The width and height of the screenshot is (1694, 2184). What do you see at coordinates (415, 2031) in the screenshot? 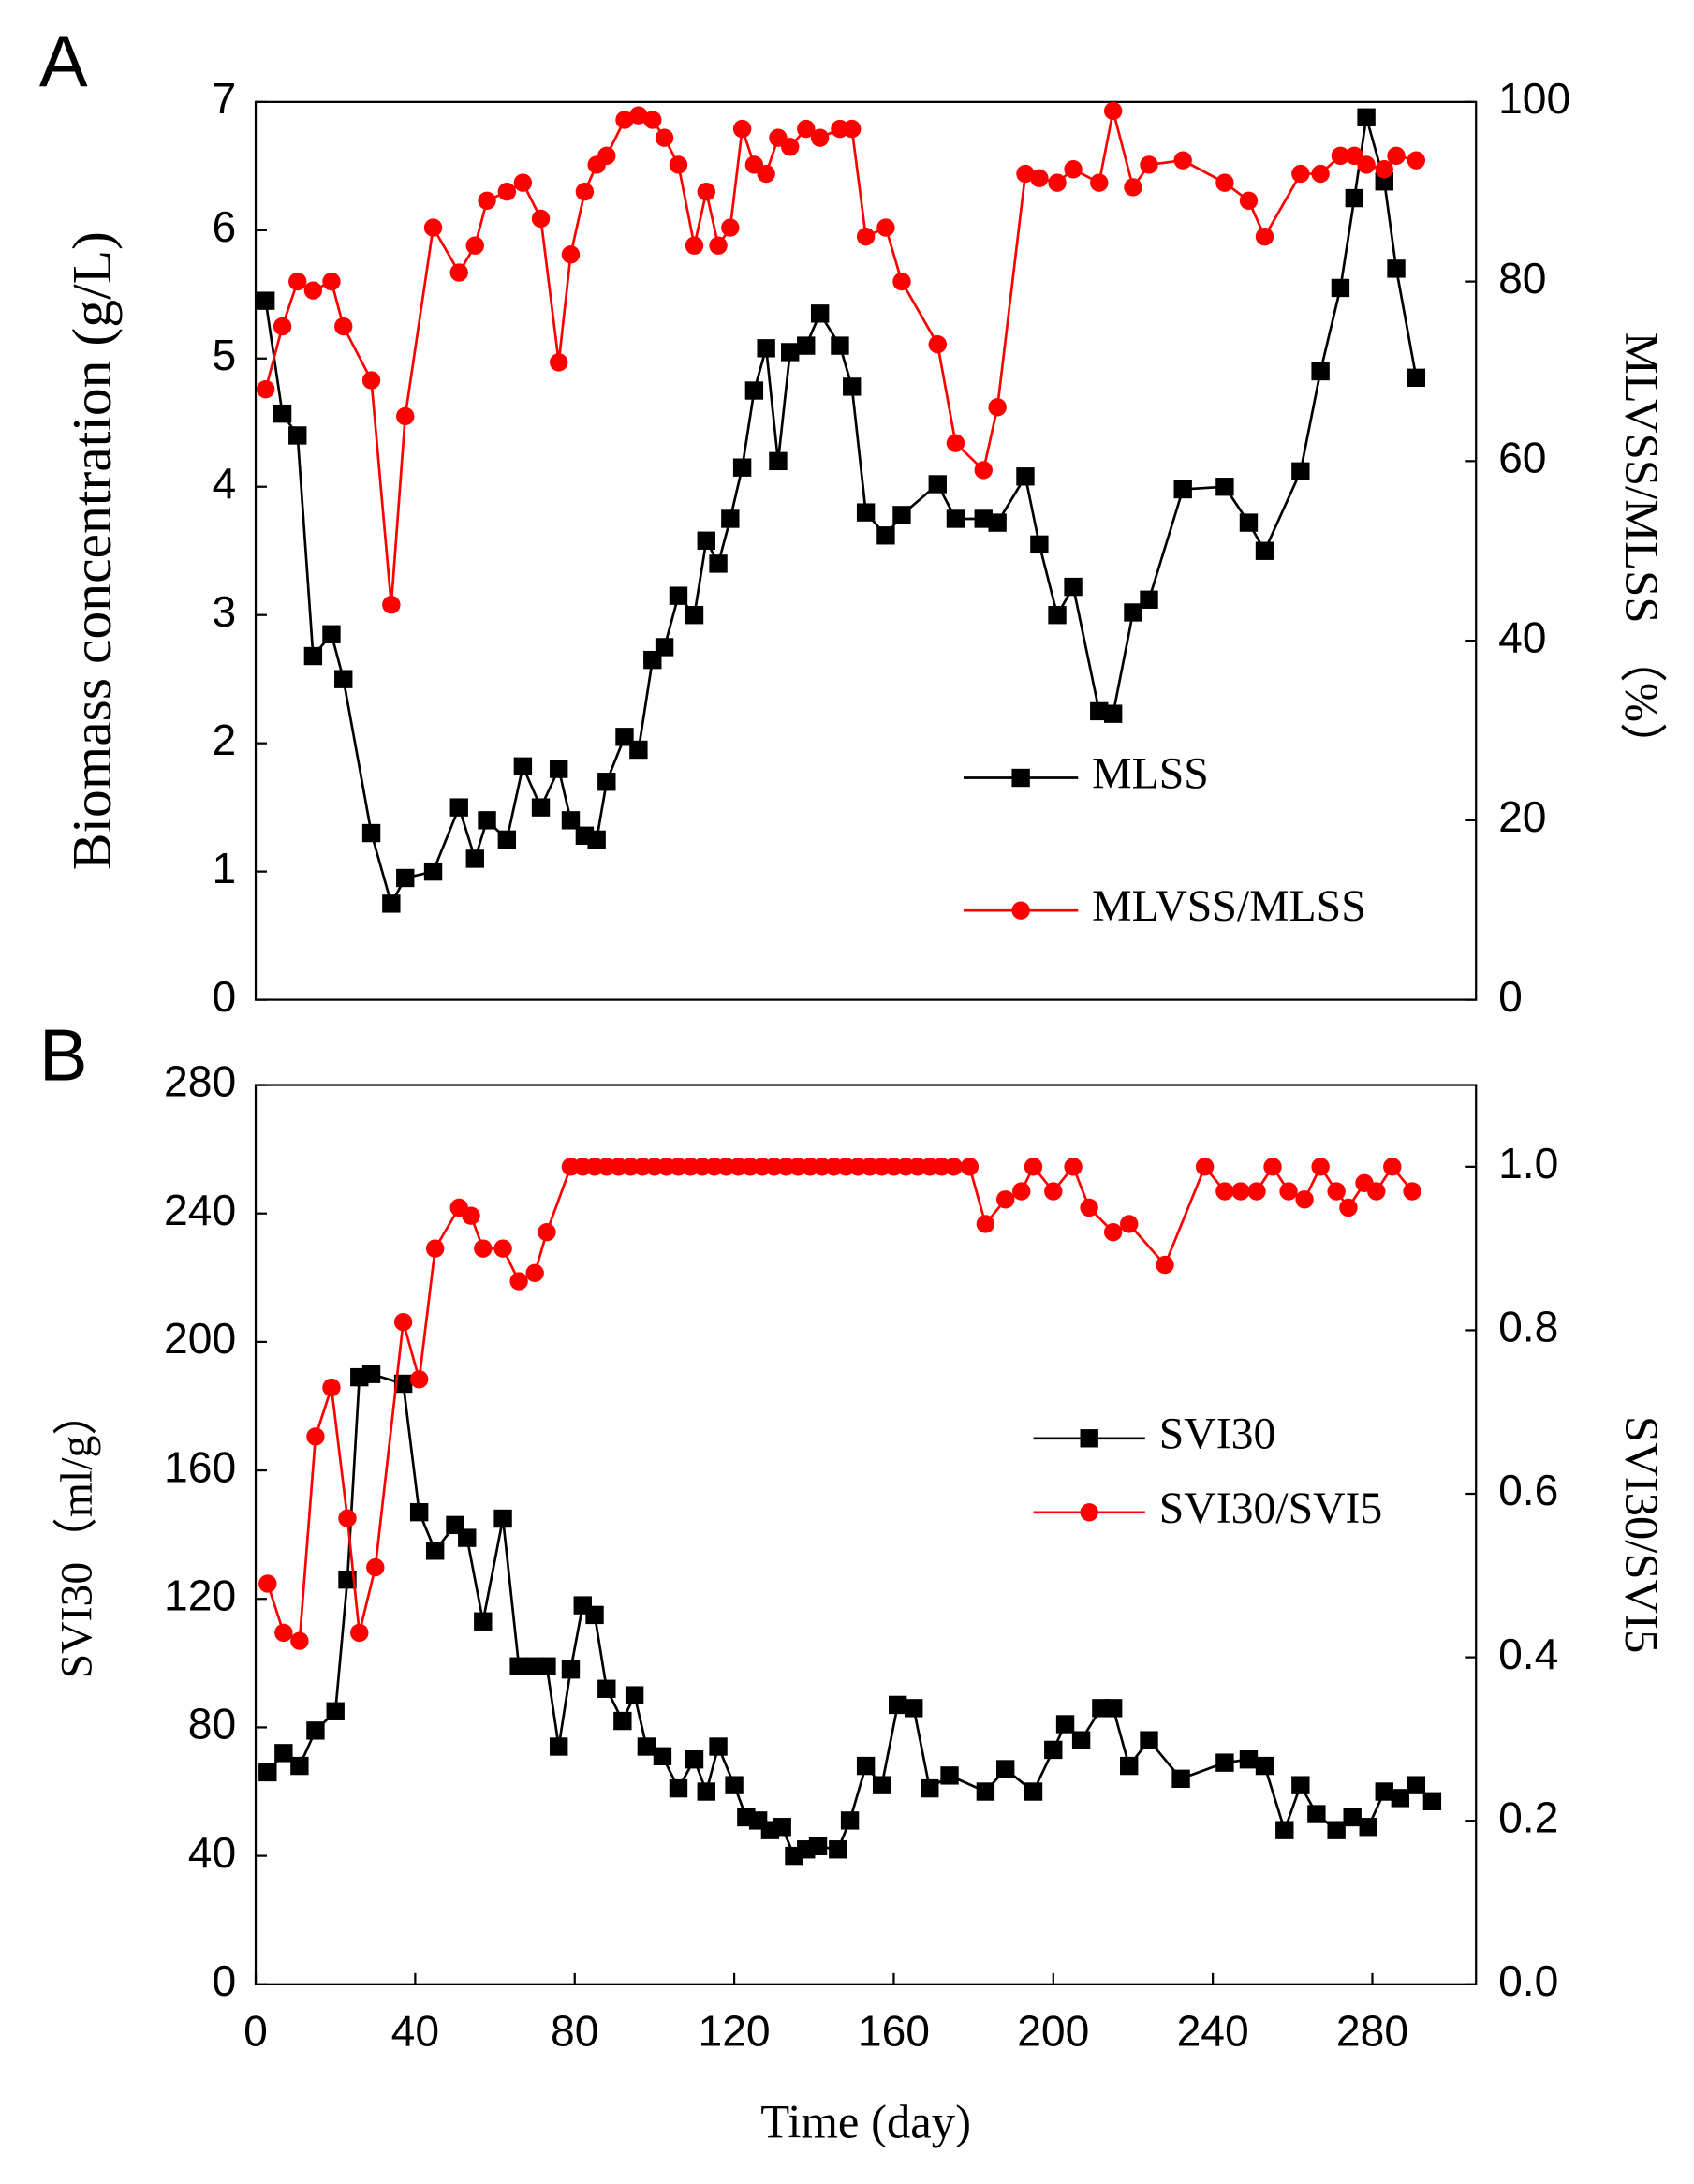
I see `x-tick-label: 40` at bounding box center [415, 2031].